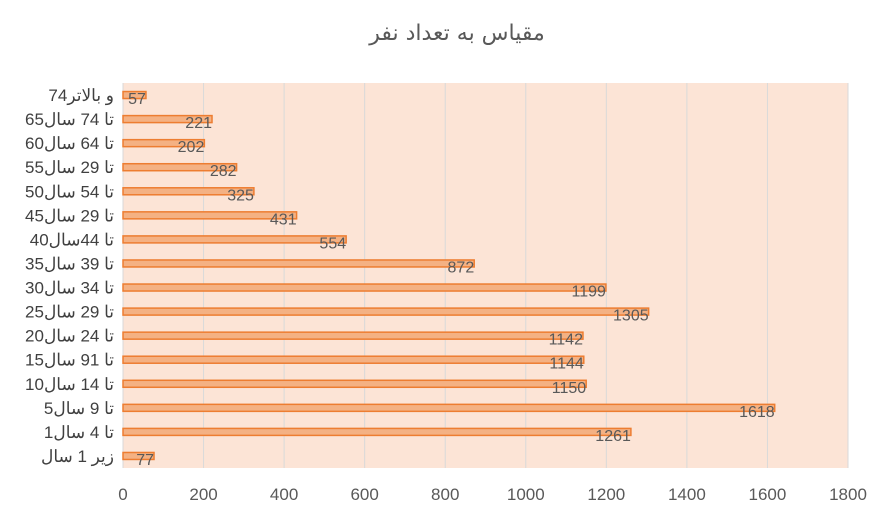 Image resolution: width=892 pixels, height=516 pixels. Describe the element at coordinates (69, 312) in the screenshot. I see `category-label: 25تا 29 سال` at that location.